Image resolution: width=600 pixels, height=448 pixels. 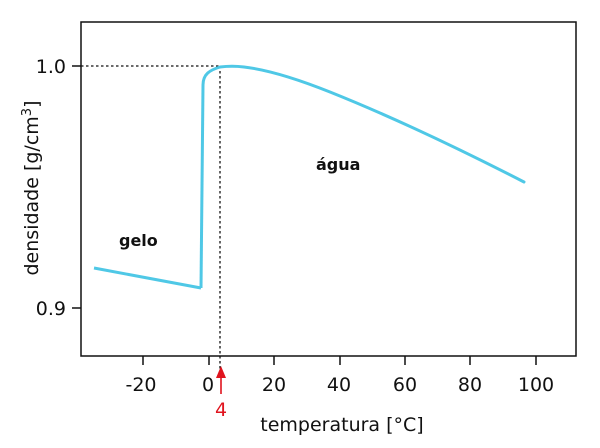 I want to click on y-tick-label-0.9: 0.9, so click(x=51, y=309).